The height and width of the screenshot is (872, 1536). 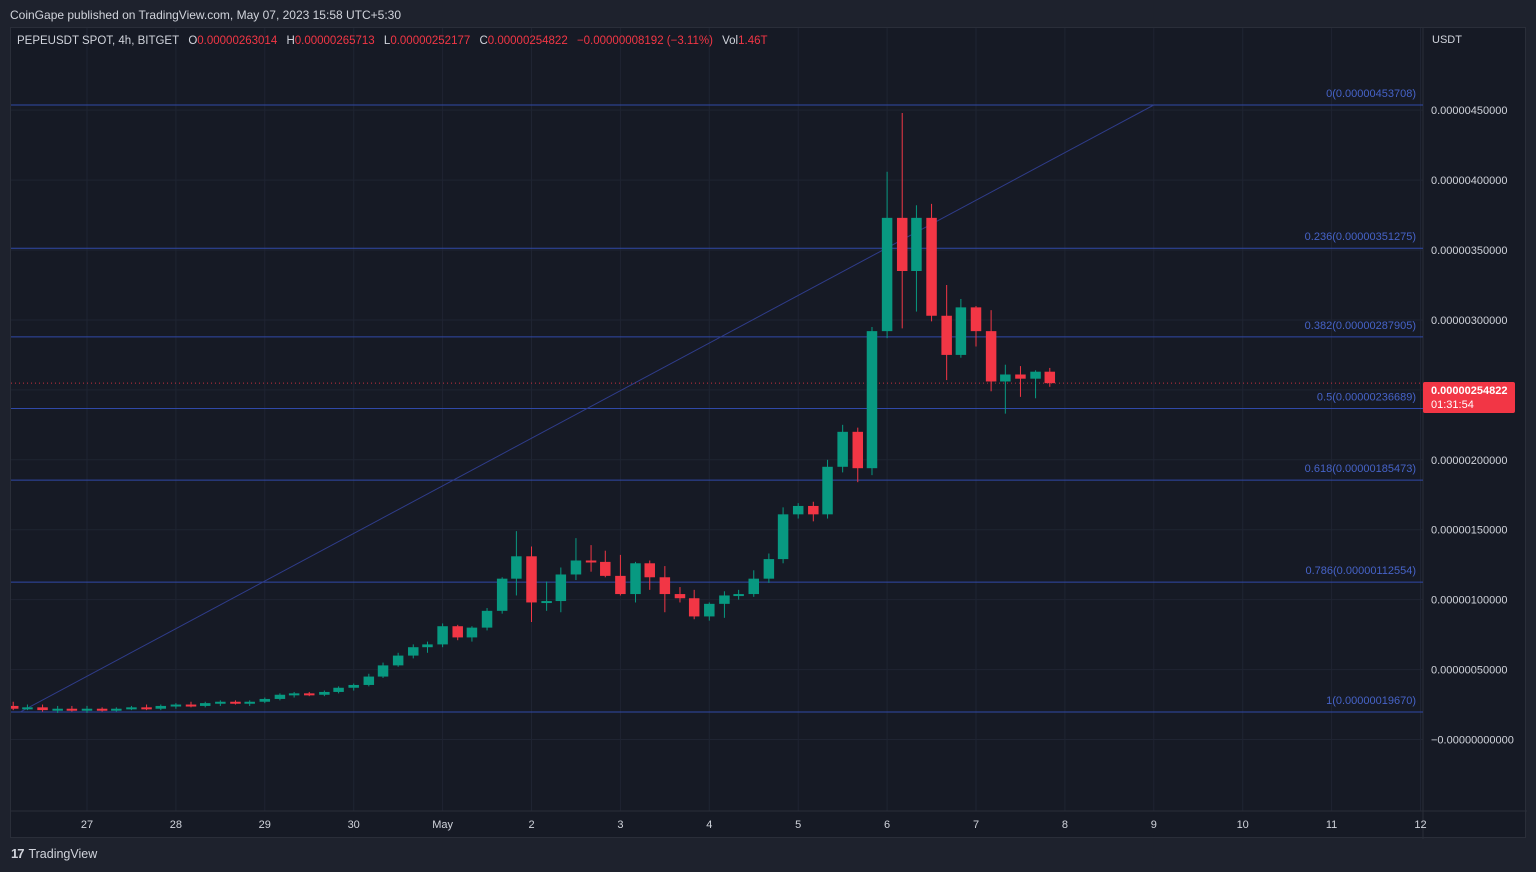 What do you see at coordinates (730, 41) in the screenshot?
I see `volume-label: Vol` at bounding box center [730, 41].